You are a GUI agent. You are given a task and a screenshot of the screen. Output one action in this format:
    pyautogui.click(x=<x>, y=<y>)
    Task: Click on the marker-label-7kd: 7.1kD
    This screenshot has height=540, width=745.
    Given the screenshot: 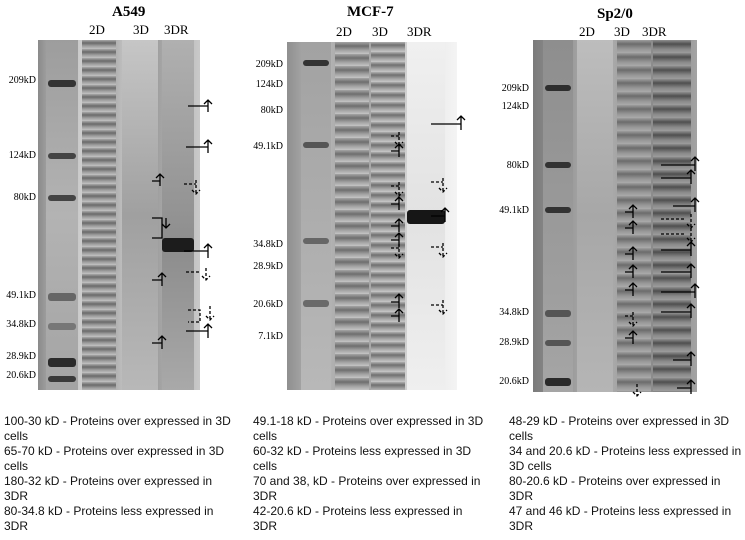 What is the action you would take?
    pyautogui.click(x=270, y=336)
    